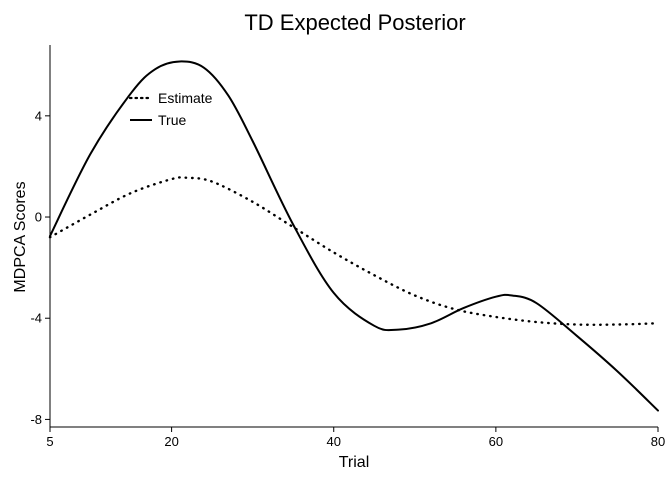 This screenshot has height=480, width=672. What do you see at coordinates (185, 98) in the screenshot?
I see `legend-estimate-label: Estimate` at bounding box center [185, 98].